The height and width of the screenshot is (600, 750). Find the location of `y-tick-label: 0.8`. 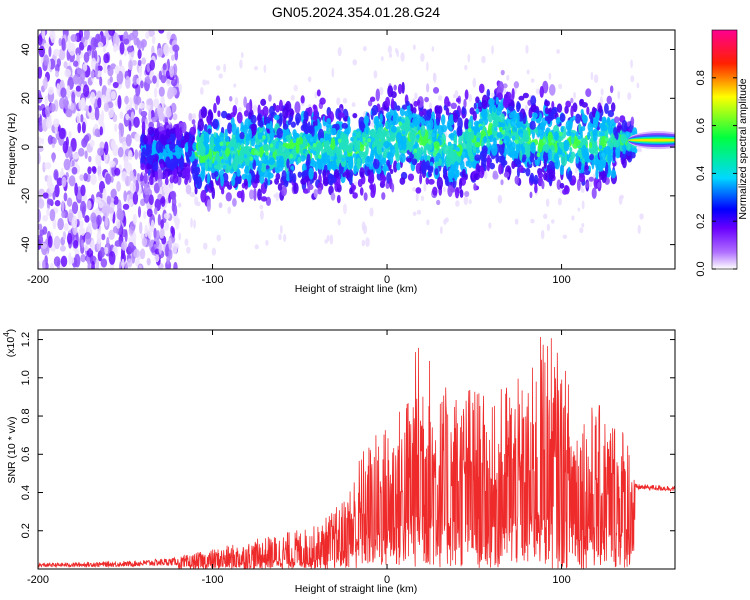

y-tick-label: 0.8 is located at coordinates (26, 415).